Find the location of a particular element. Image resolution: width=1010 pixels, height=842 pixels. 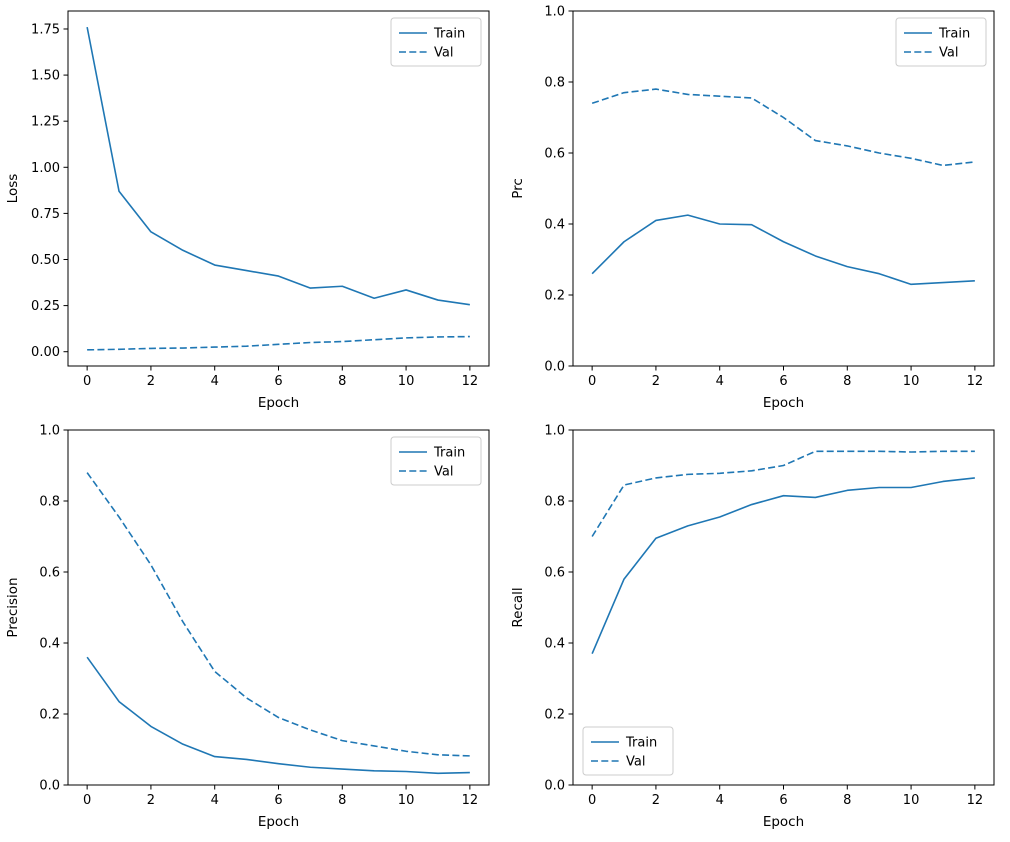

y-axis-label: Precision is located at coordinates (13, 607).